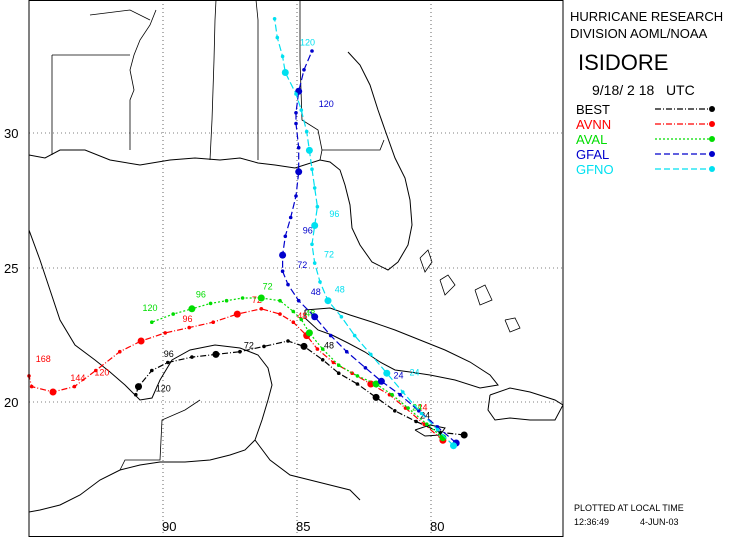  I want to click on legend-label-gfno: GFNO, so click(595, 169).